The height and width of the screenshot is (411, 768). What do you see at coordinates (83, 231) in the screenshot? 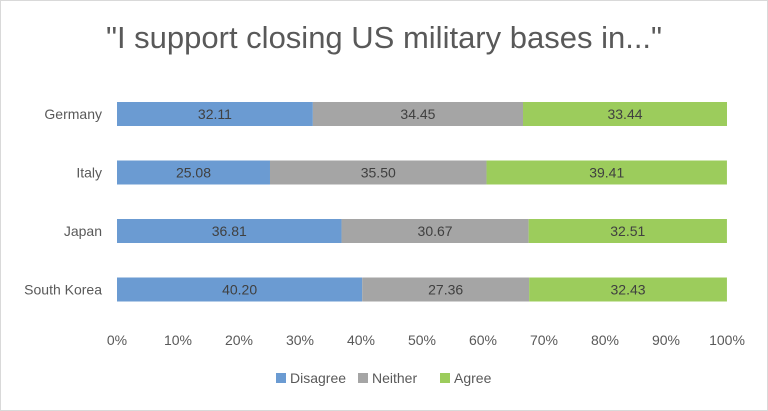
I see `category-label: Japan` at bounding box center [83, 231].